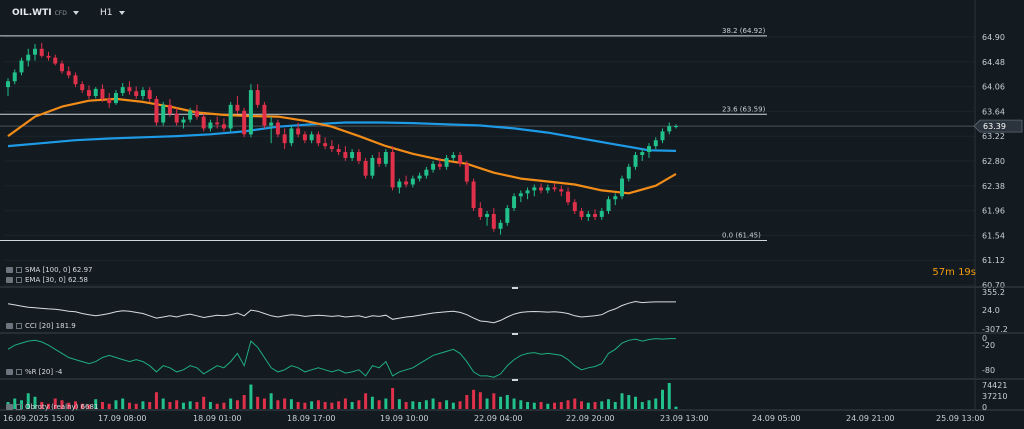 The height and width of the screenshot is (429, 1024). What do you see at coordinates (45, 13) in the screenshot?
I see `symbol-selector: OIL.WTI CFD` at bounding box center [45, 13].